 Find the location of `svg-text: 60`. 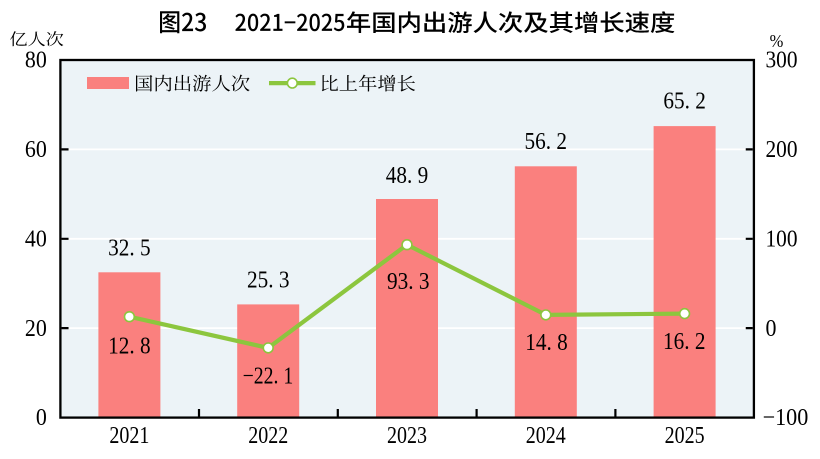

svg-text: 60 is located at coordinates (36, 150).